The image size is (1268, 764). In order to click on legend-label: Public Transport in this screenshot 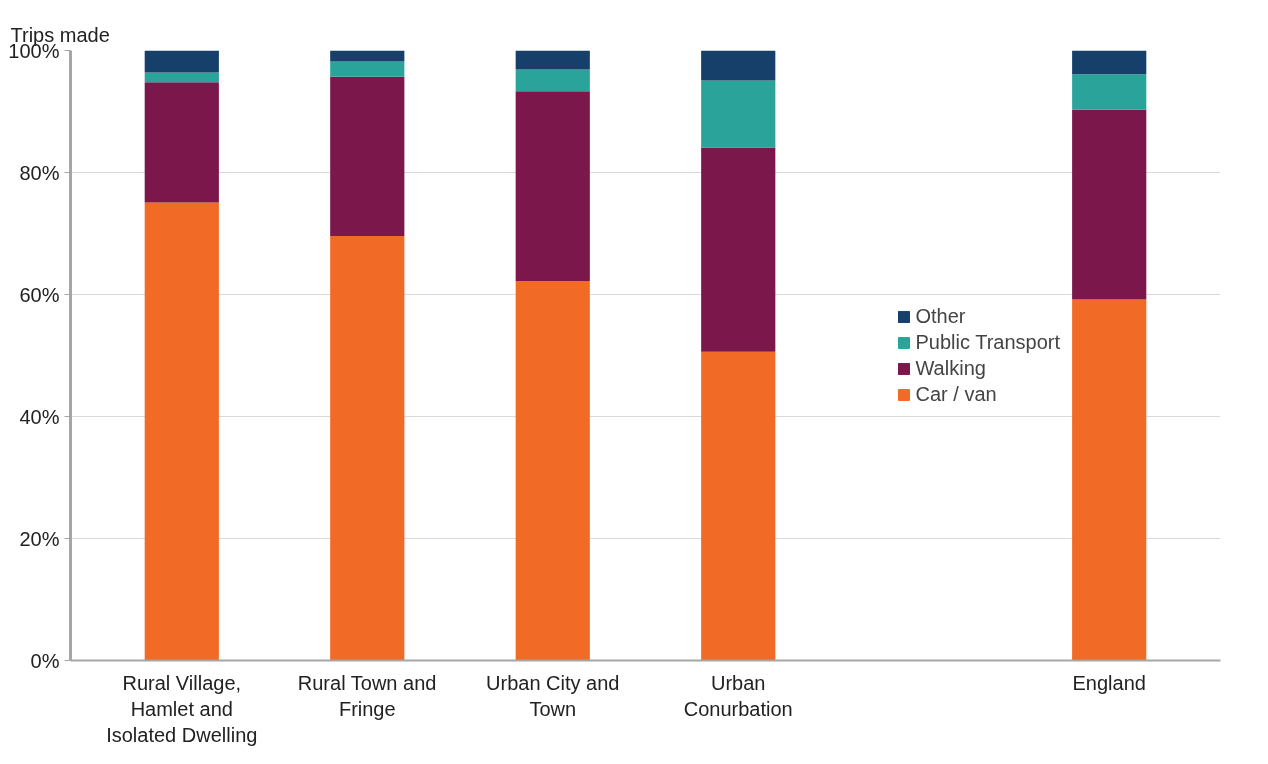, I will do `click(987, 342)`.